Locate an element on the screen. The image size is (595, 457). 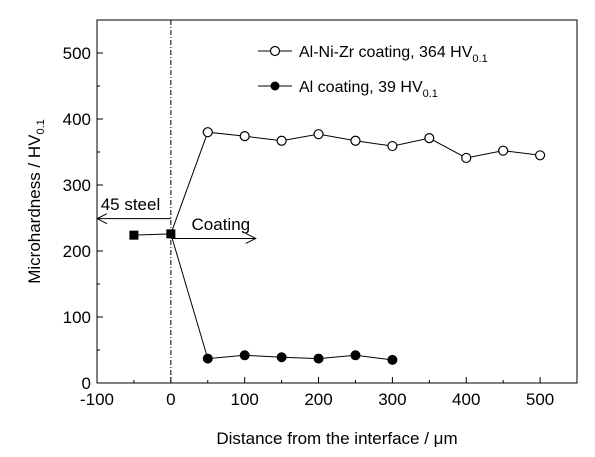
x-tick-label: 400 is located at coordinates (466, 399).